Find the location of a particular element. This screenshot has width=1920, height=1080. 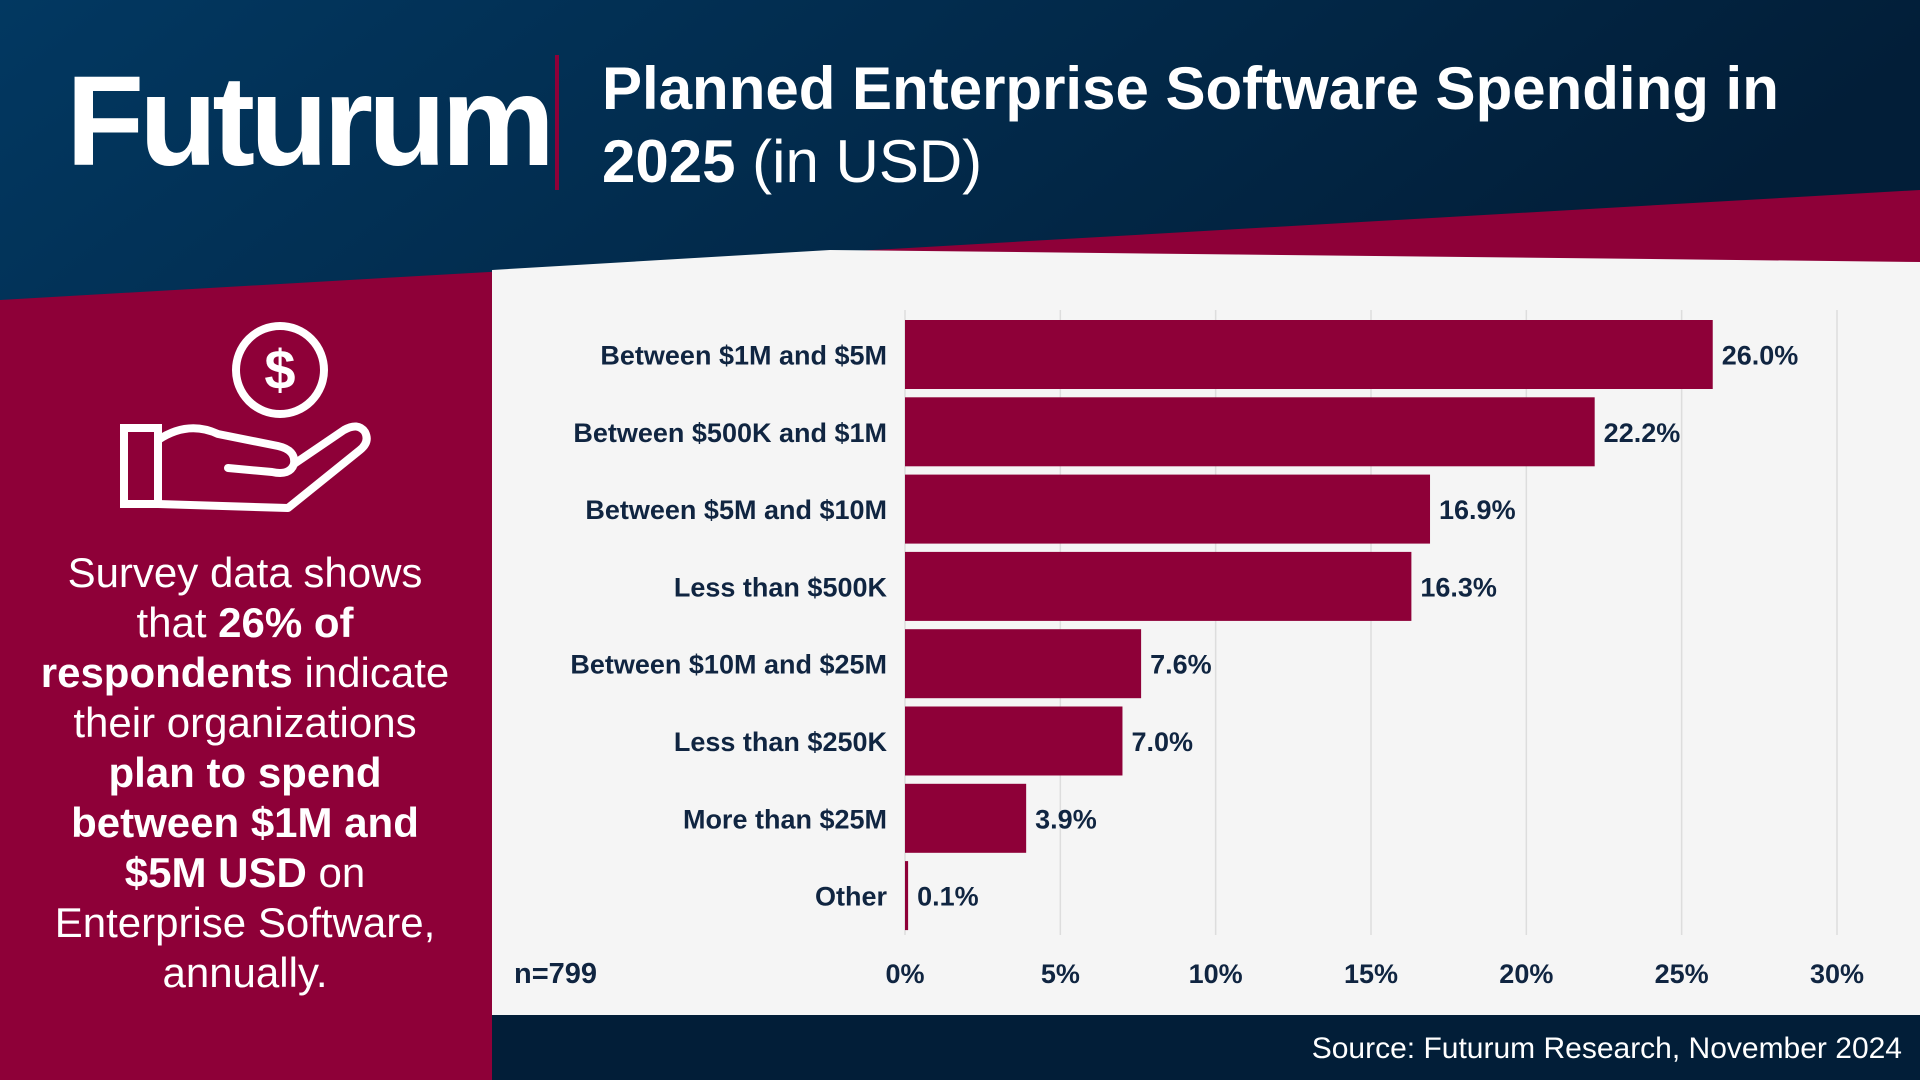

data-label: 7.6% is located at coordinates (1181, 665).